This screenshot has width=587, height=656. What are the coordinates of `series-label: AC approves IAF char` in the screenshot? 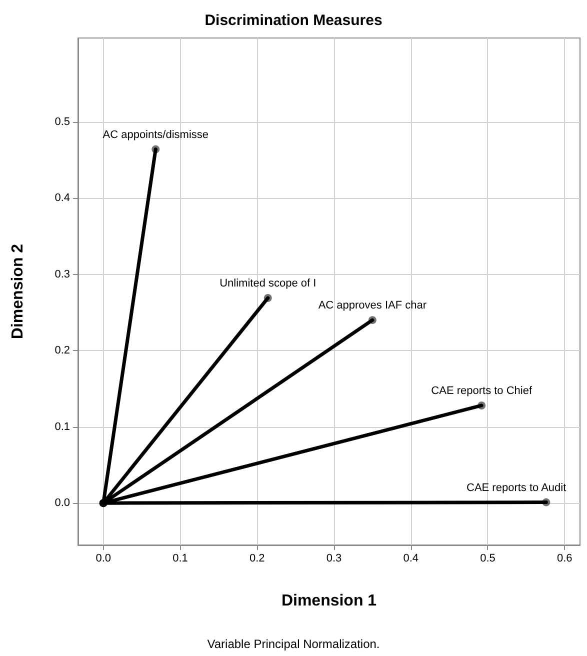 It's located at (372, 306).